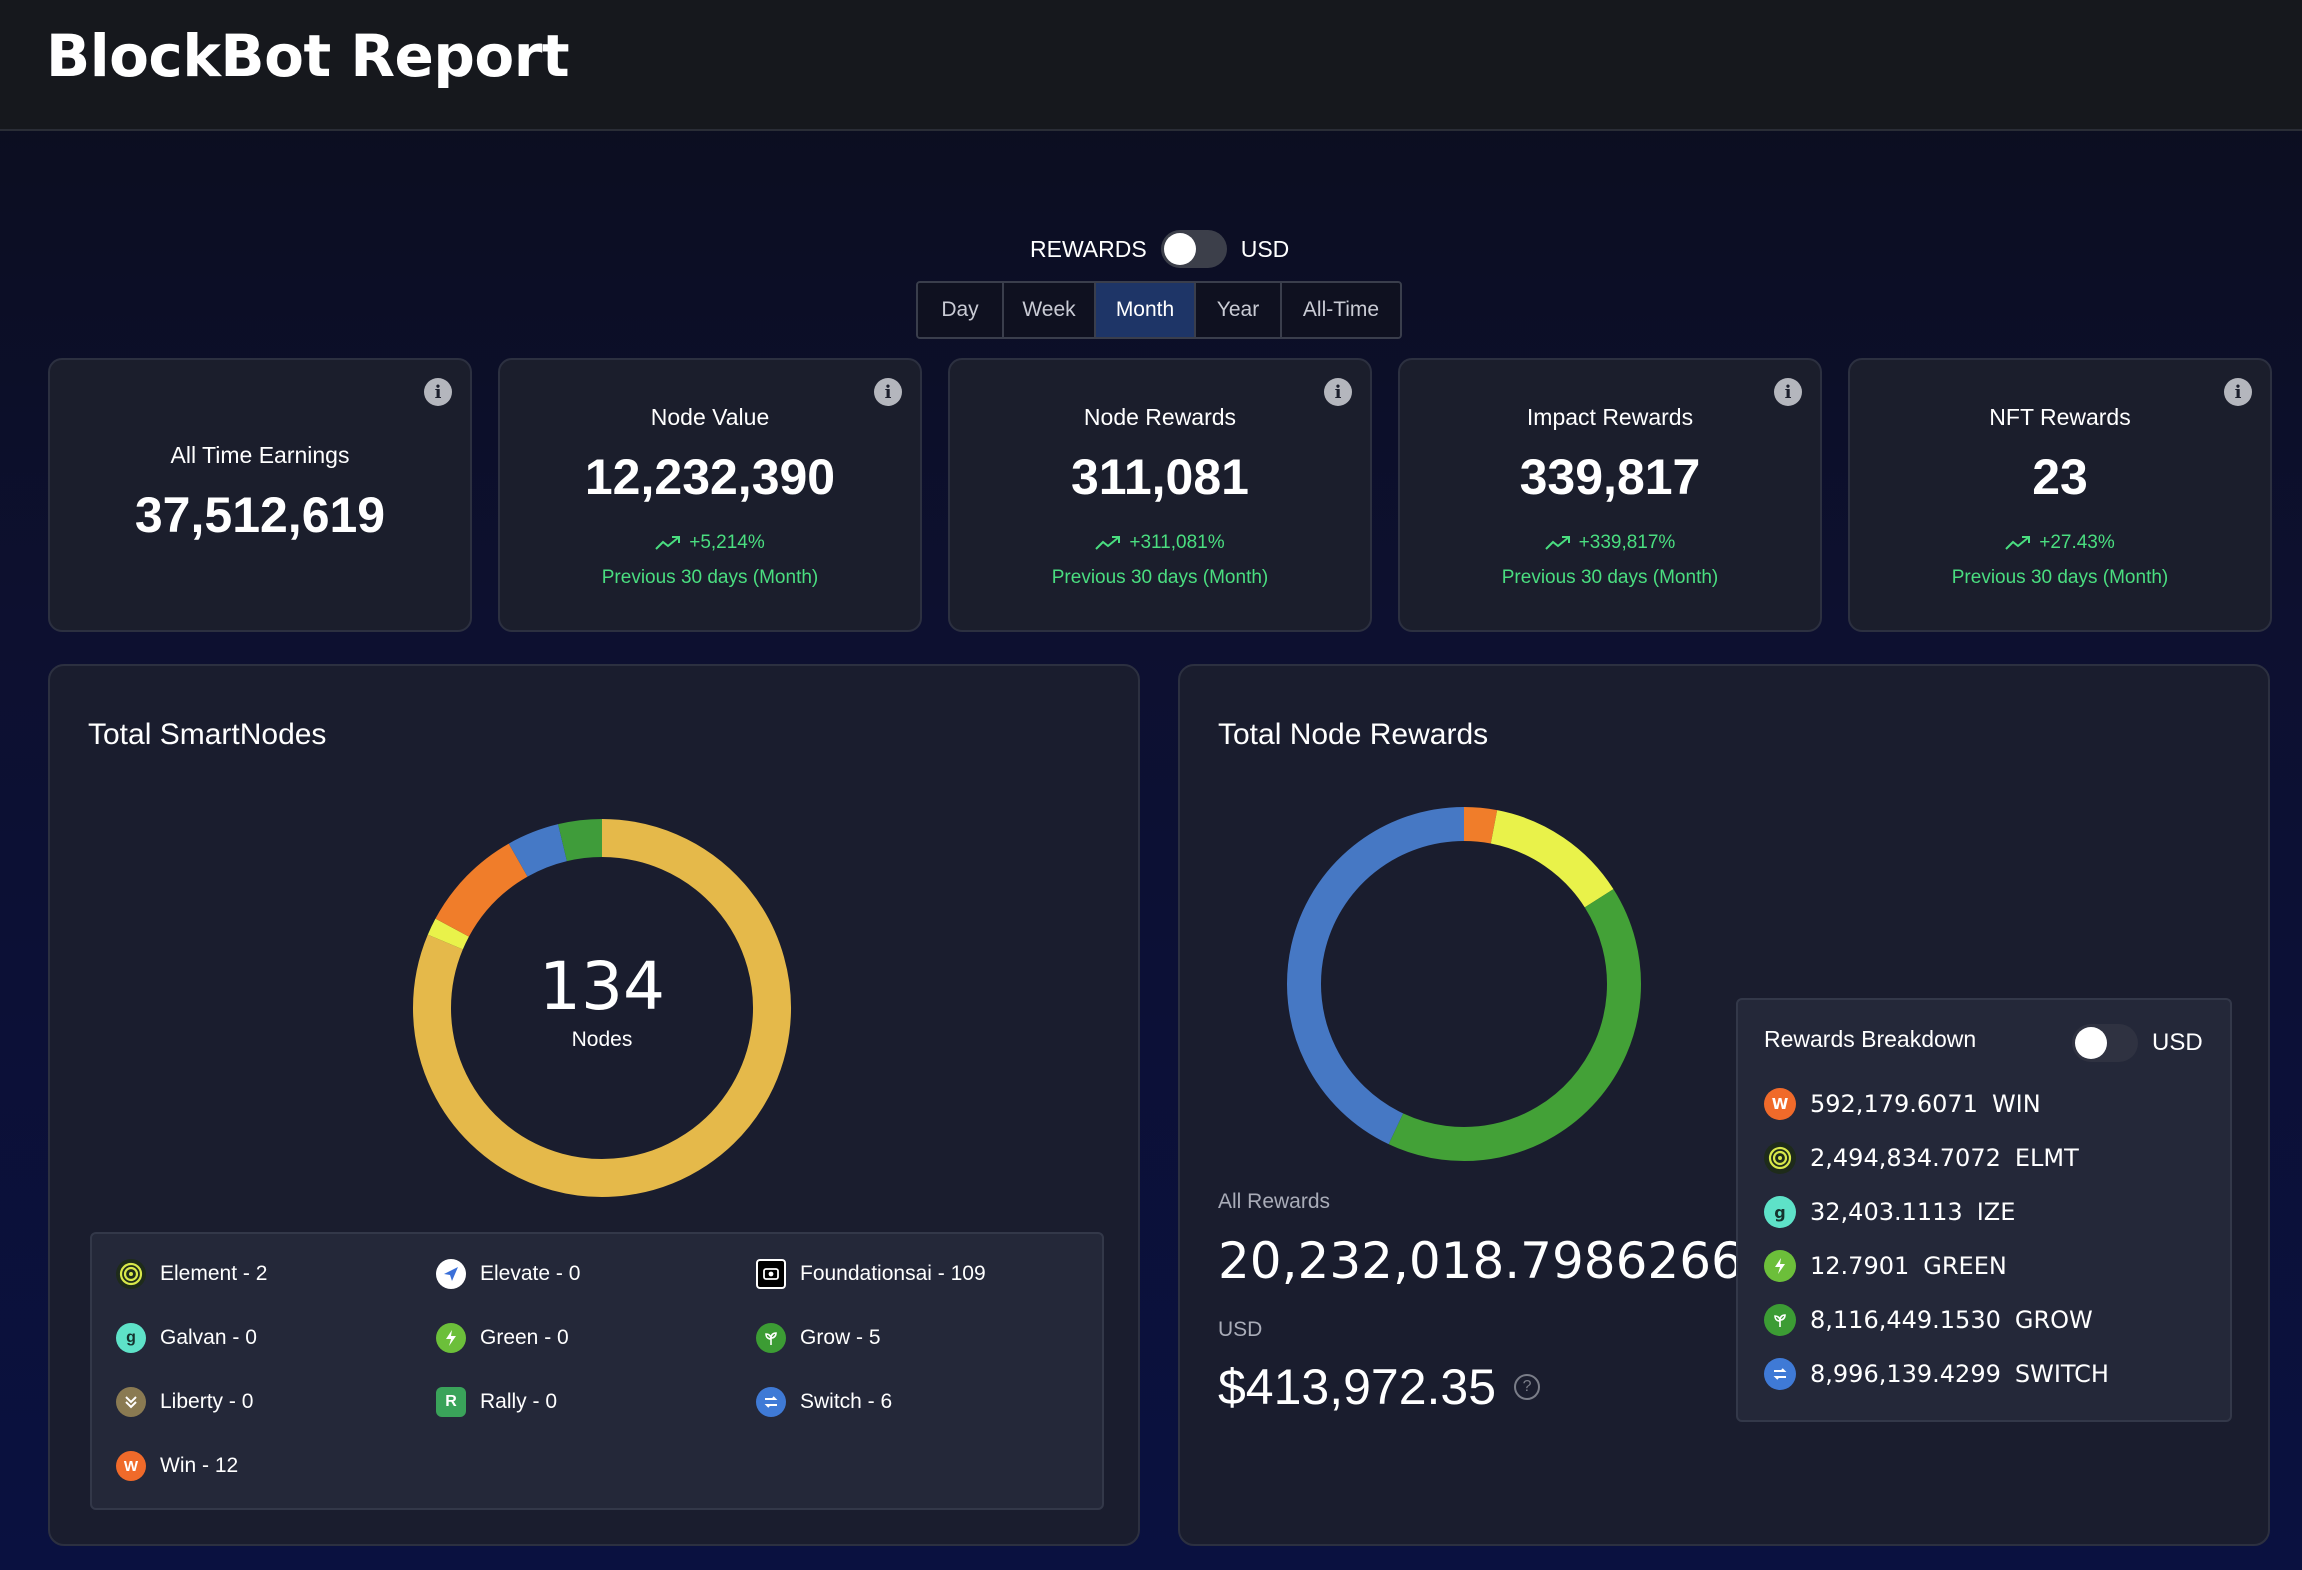  Describe the element at coordinates (1514, 1025) in the screenshot. I see `node-rewards-slice-grow` at that location.